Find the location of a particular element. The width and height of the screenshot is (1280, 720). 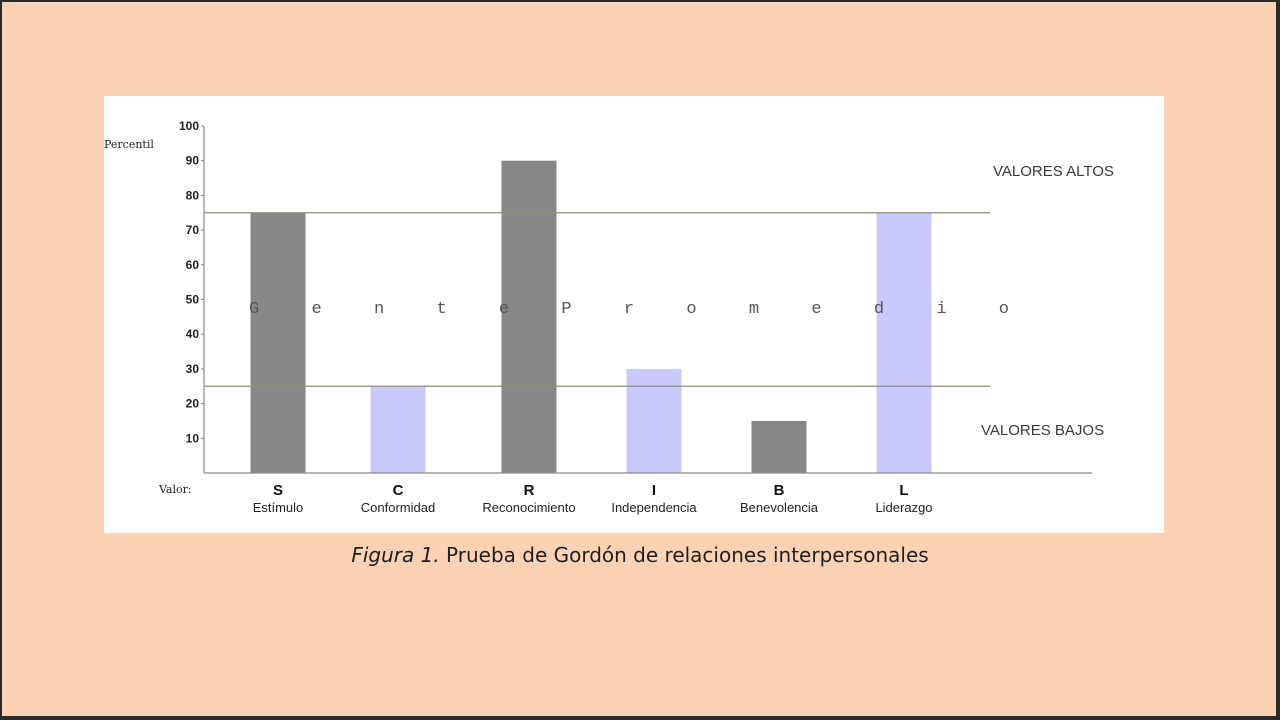

bar-i is located at coordinates (654, 420).